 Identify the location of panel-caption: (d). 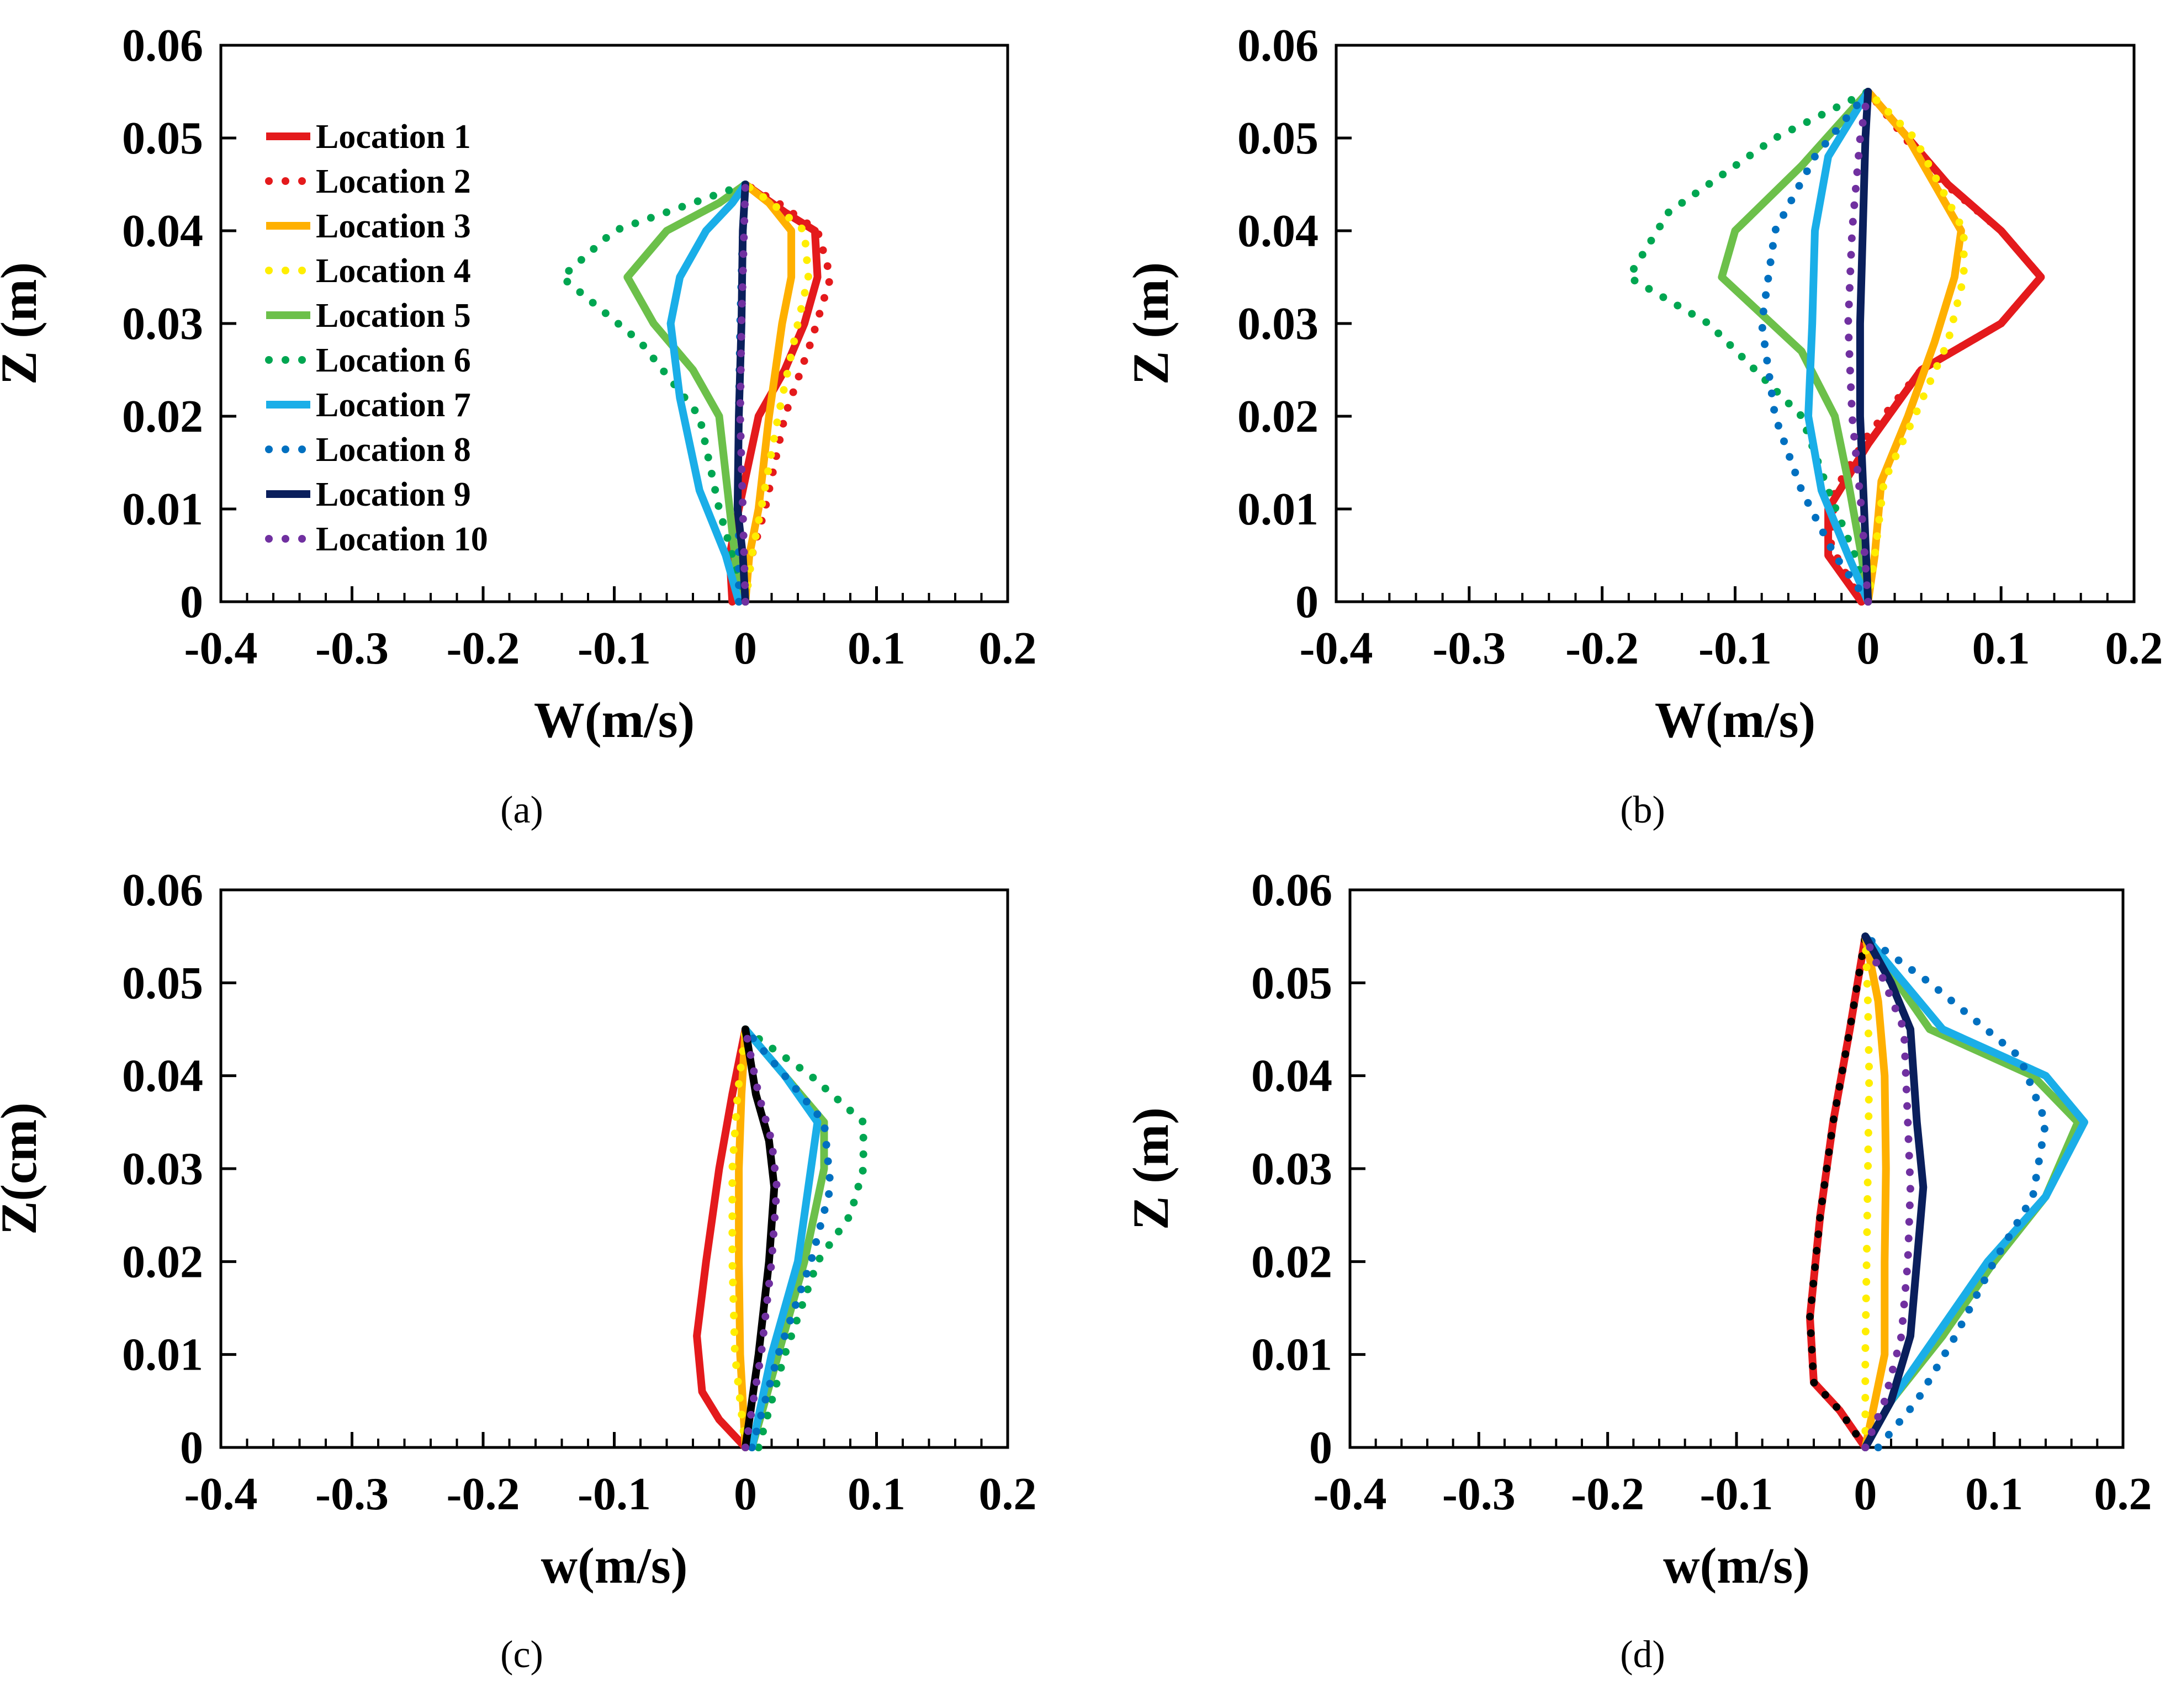
(1642, 1654).